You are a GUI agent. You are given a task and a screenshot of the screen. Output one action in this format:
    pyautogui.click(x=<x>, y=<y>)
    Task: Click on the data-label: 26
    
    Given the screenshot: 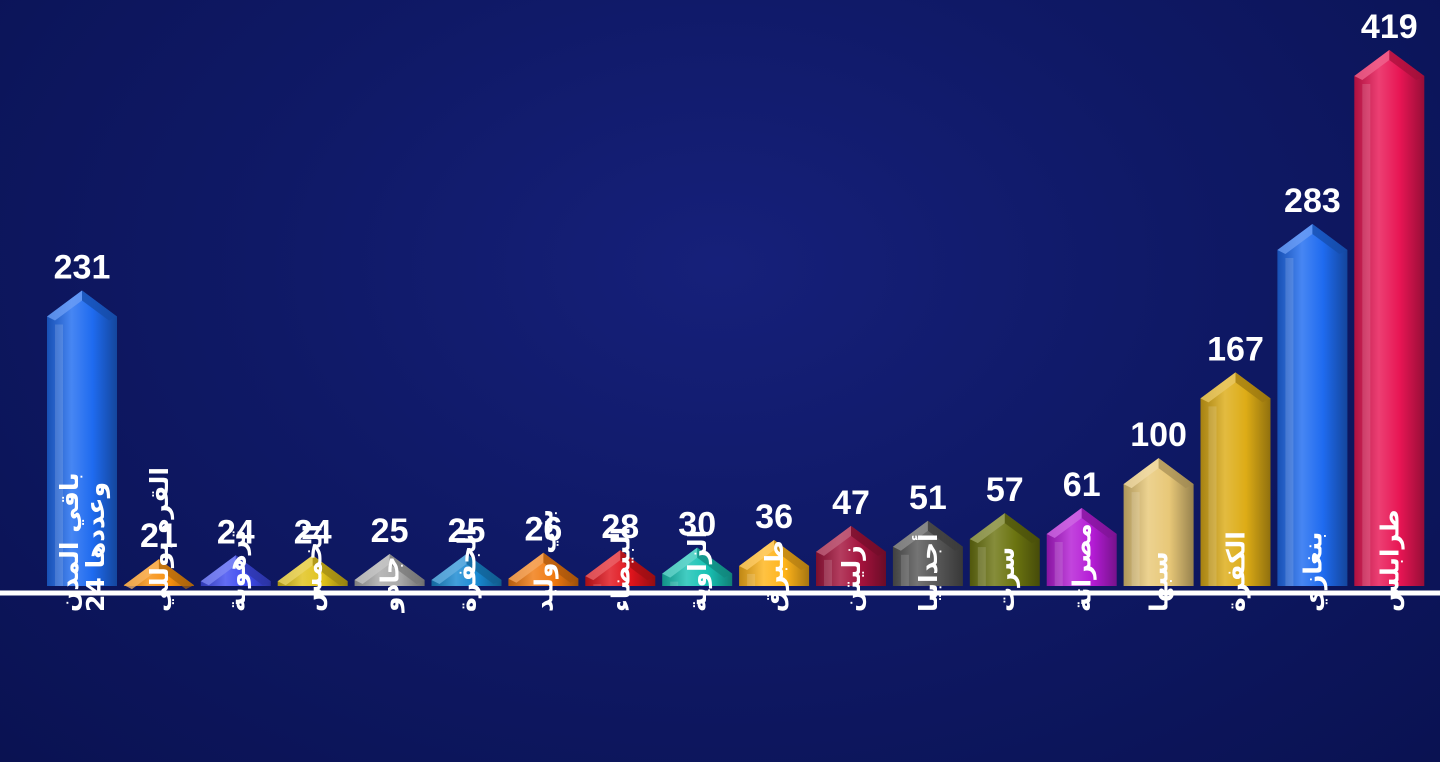 What is the action you would take?
    pyautogui.click(x=543, y=530)
    